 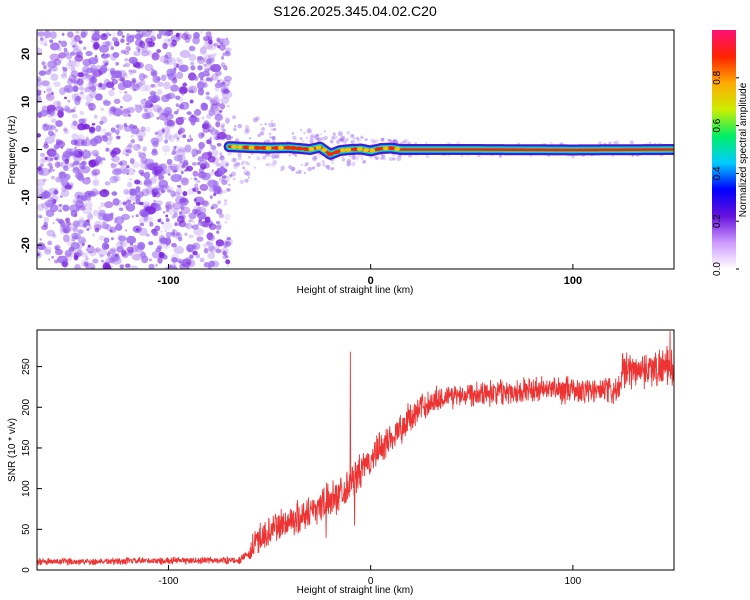 I want to click on spectrogram-xlabel: Height of straight line (km), so click(x=355, y=290).